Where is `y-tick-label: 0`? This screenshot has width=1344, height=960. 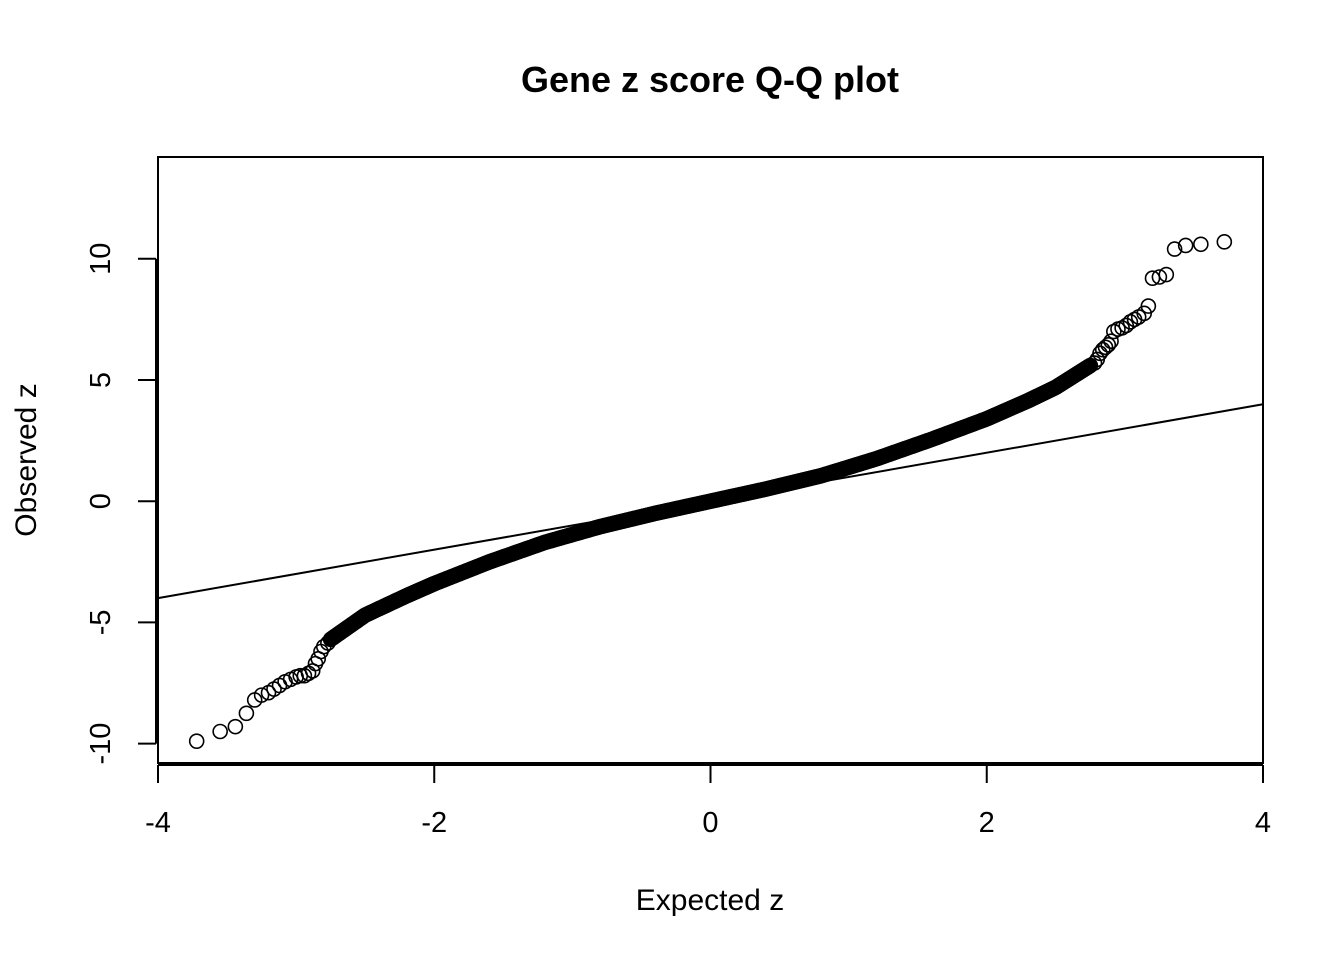
y-tick-label: 0 is located at coordinates (101, 501).